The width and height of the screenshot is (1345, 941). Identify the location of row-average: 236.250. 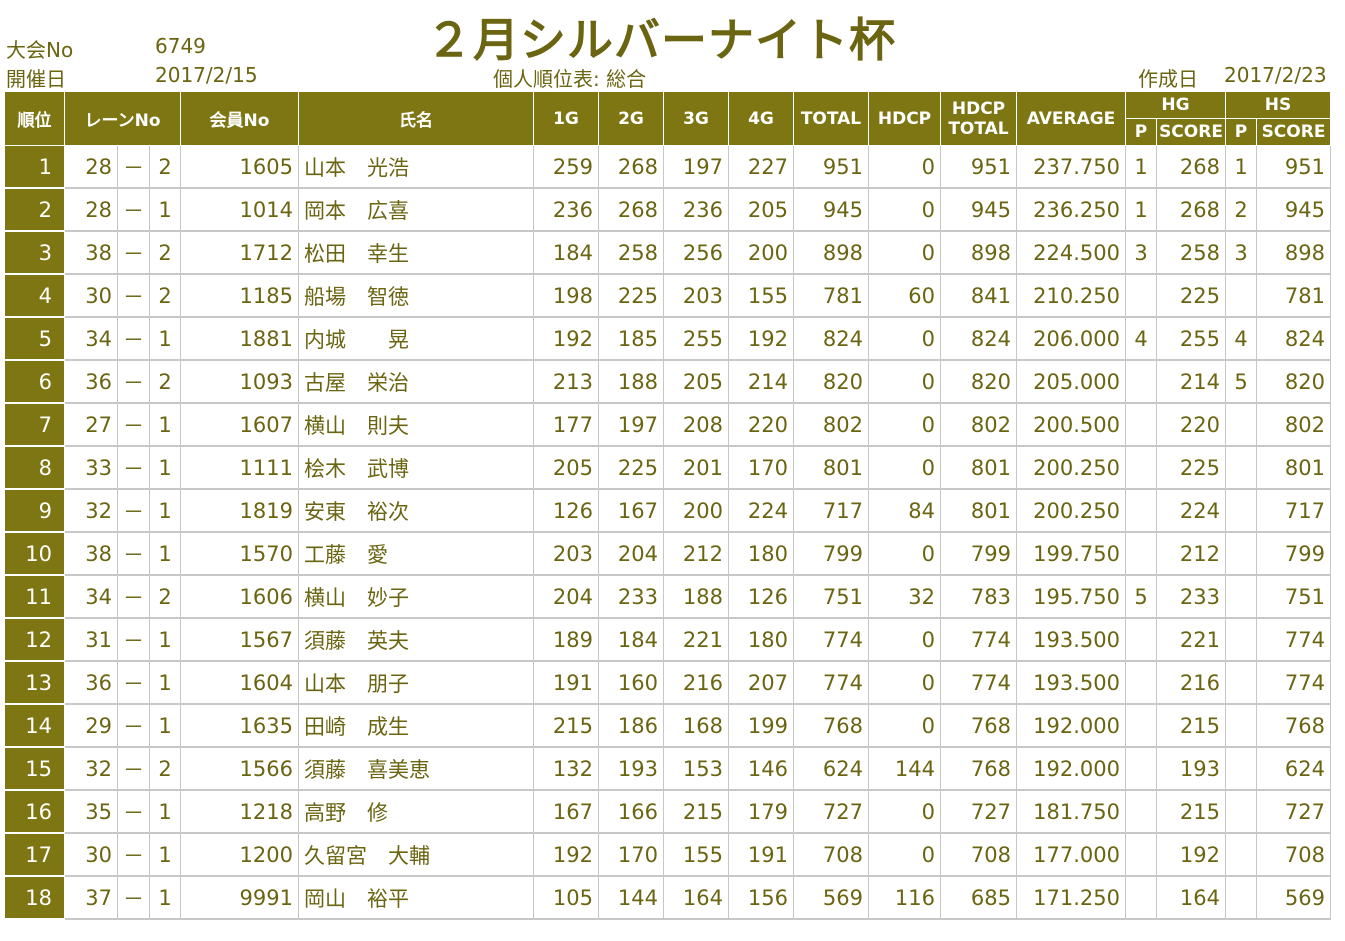
(1071, 209).